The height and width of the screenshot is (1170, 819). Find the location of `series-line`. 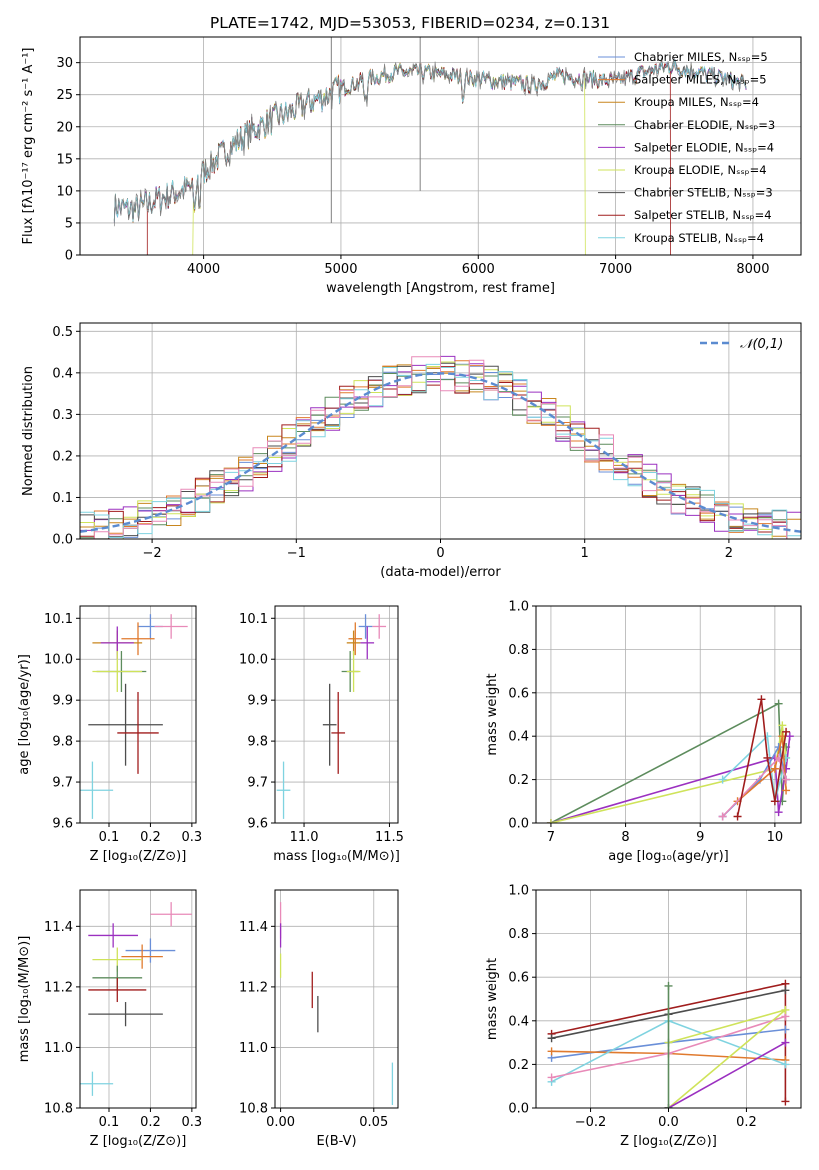

series-line is located at coordinates (668, 762).